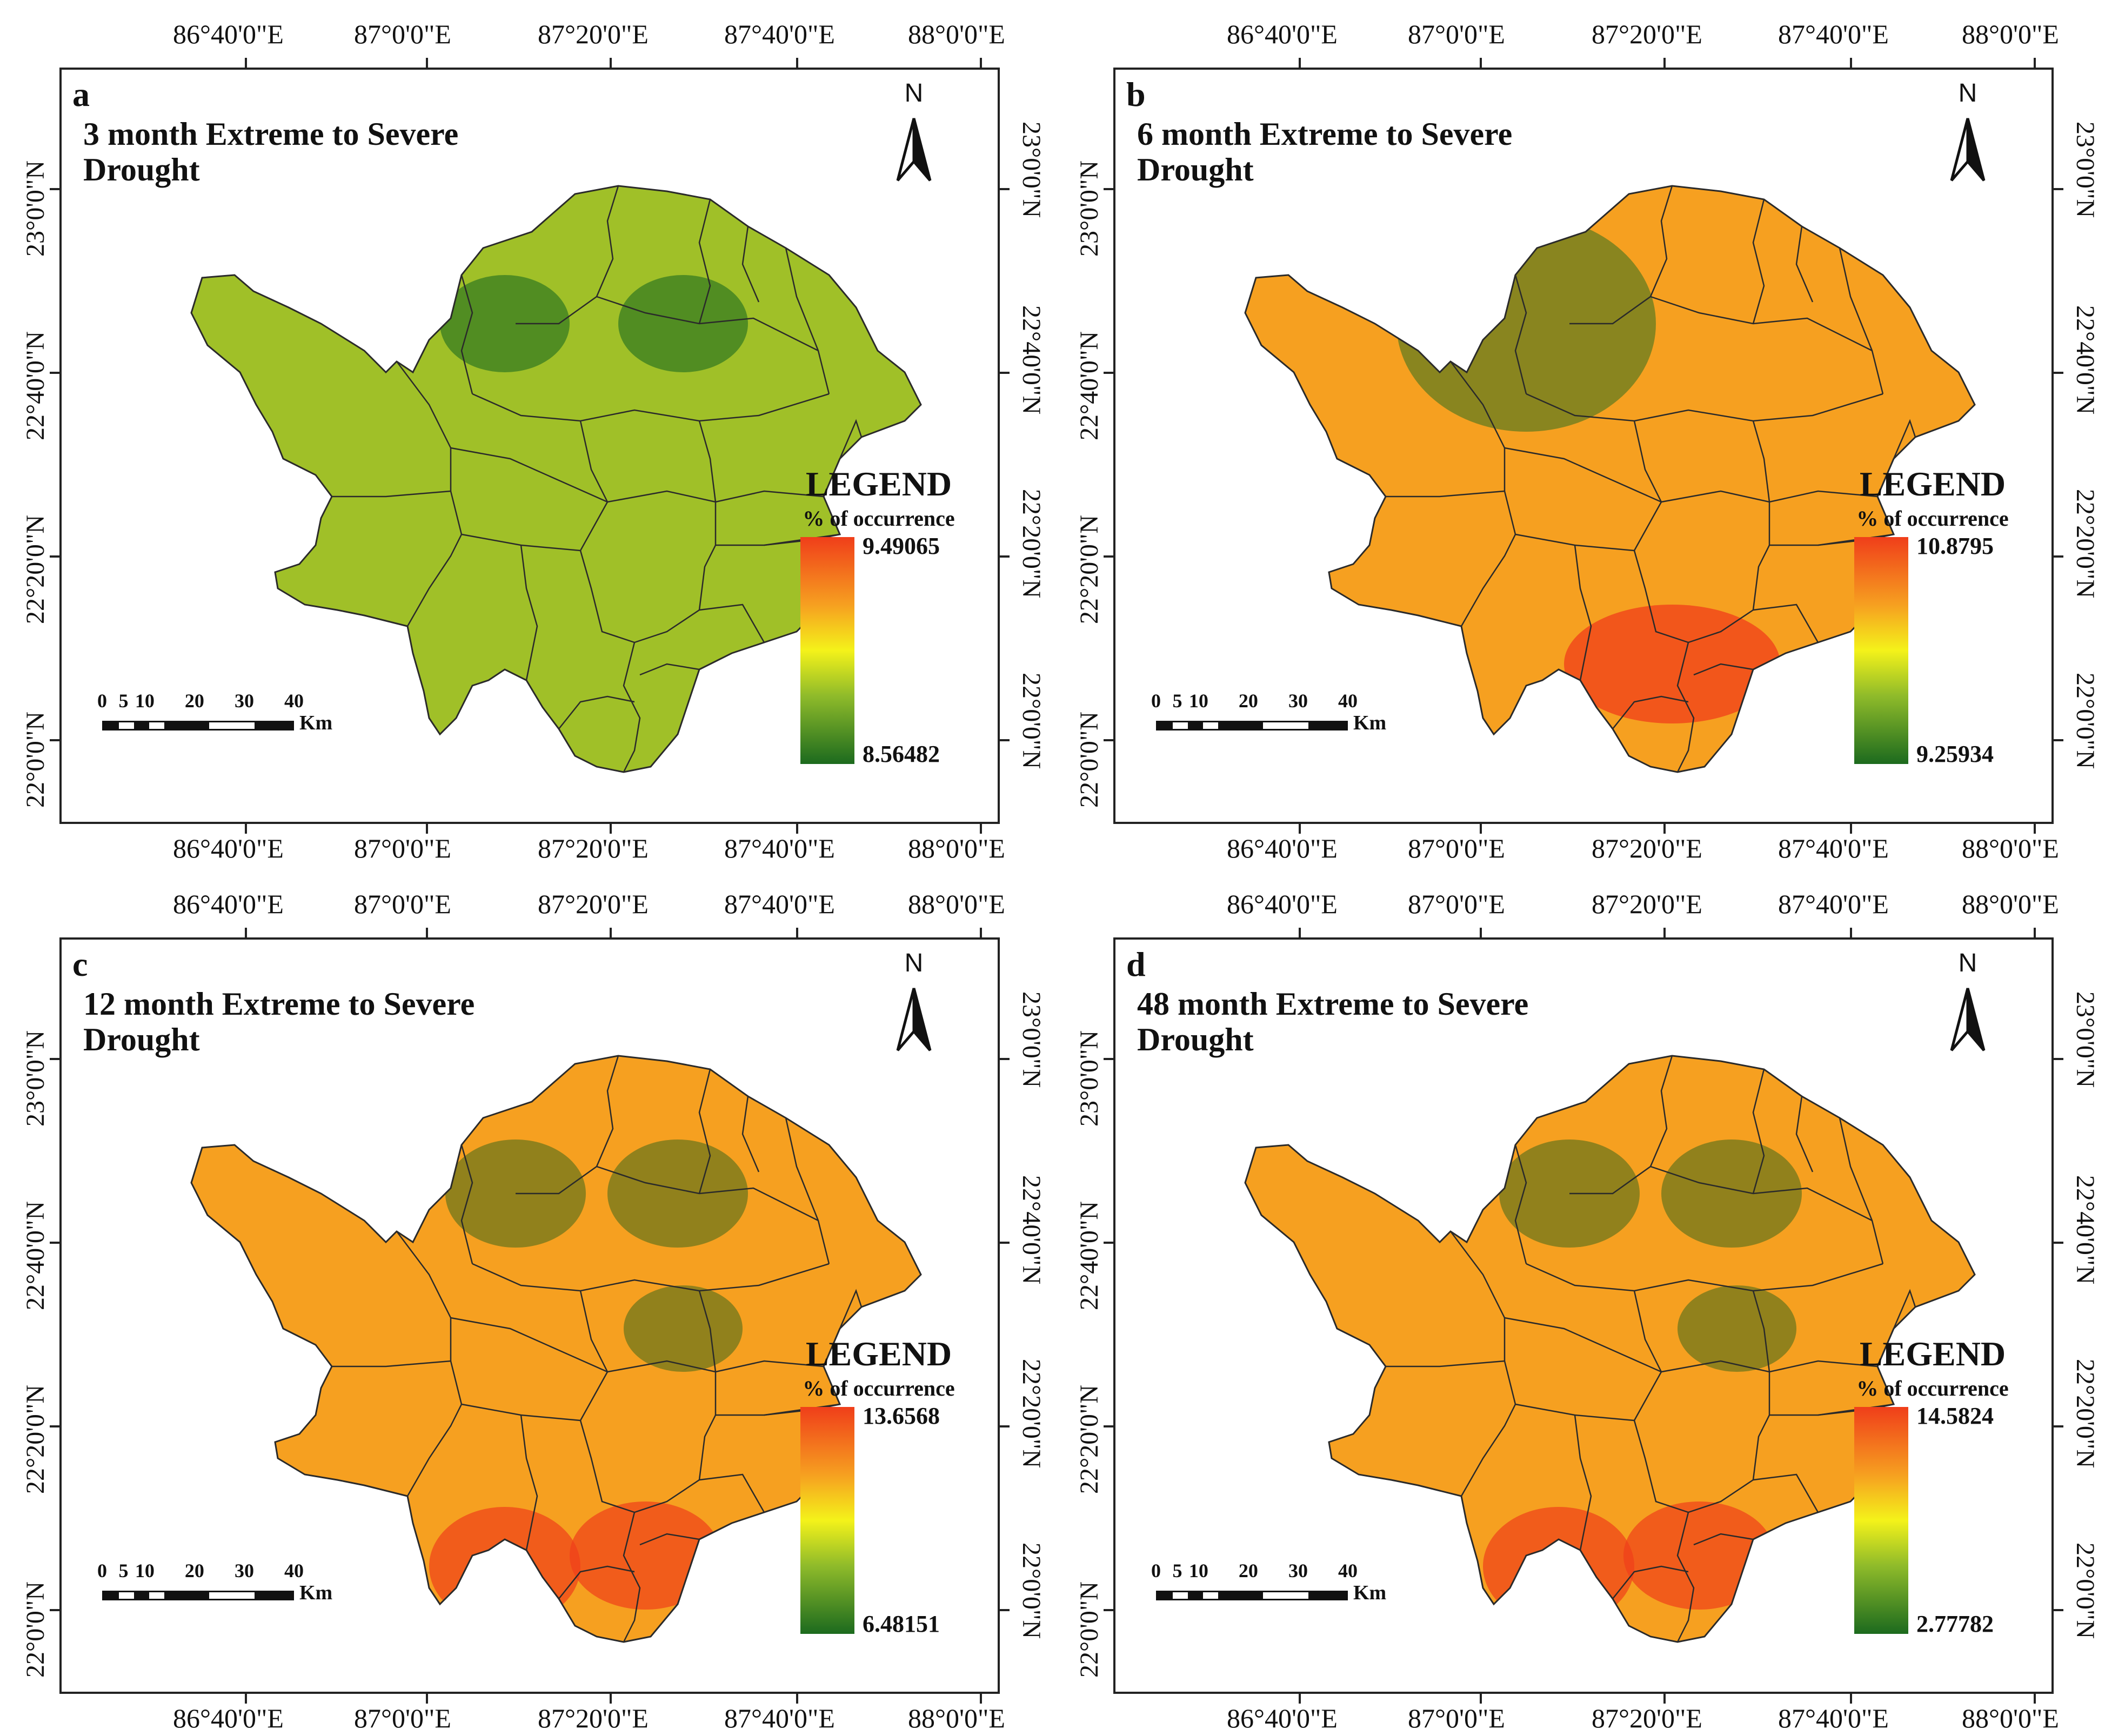 The image size is (2105, 1736). I want to click on longitude-label: 86°40'0"E, so click(1282, 34).